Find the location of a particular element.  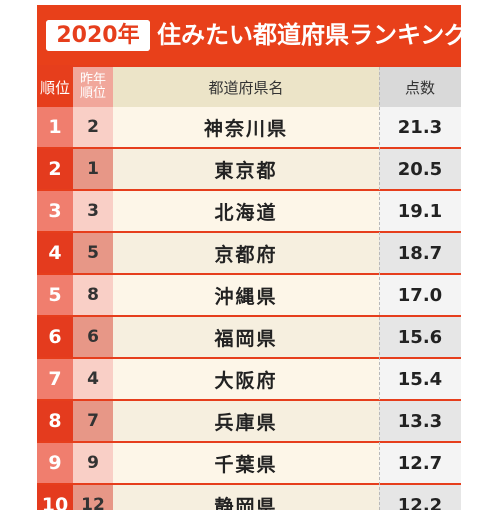

header-prefecture-name: 都道府県名 is located at coordinates (246, 87).